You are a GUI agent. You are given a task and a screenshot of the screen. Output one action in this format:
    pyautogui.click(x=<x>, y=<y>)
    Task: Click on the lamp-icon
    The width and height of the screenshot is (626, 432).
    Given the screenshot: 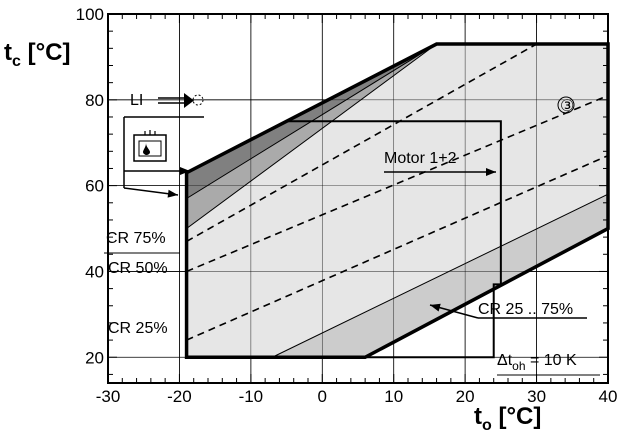 What is the action you would take?
    pyautogui.click(x=181, y=100)
    